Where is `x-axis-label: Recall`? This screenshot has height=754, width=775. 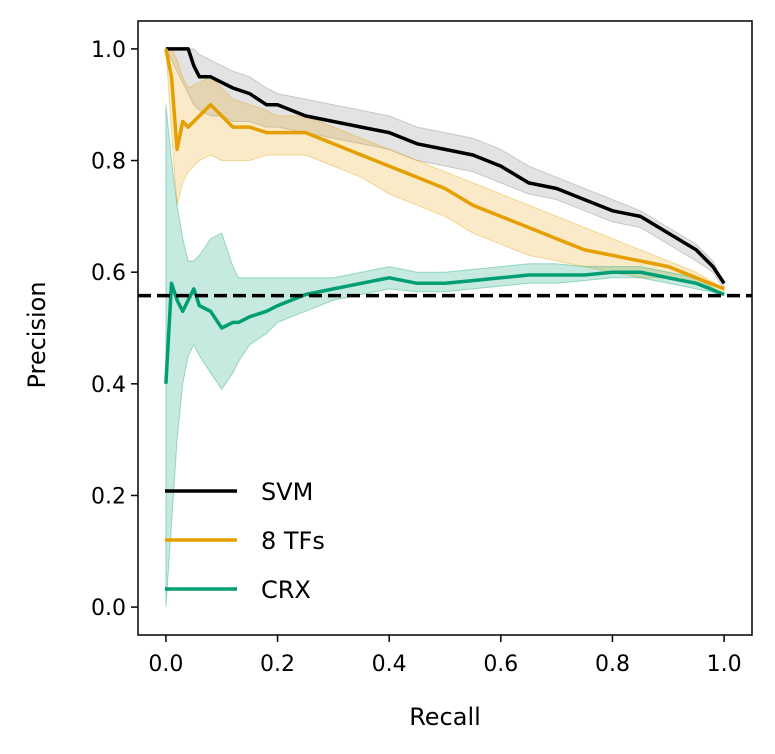 x-axis-label: Recall is located at coordinates (445, 717).